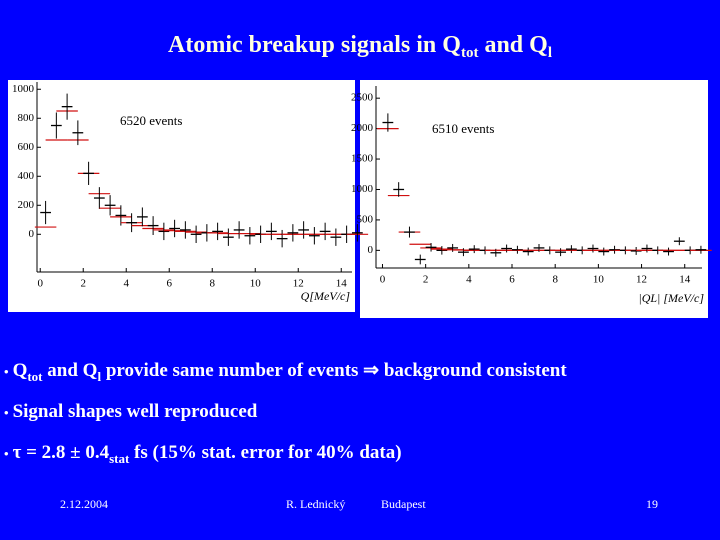 Image resolution: width=720 pixels, height=540 pixels. What do you see at coordinates (365, 219) in the screenshot?
I see `y-tick-label: 500` at bounding box center [365, 219].